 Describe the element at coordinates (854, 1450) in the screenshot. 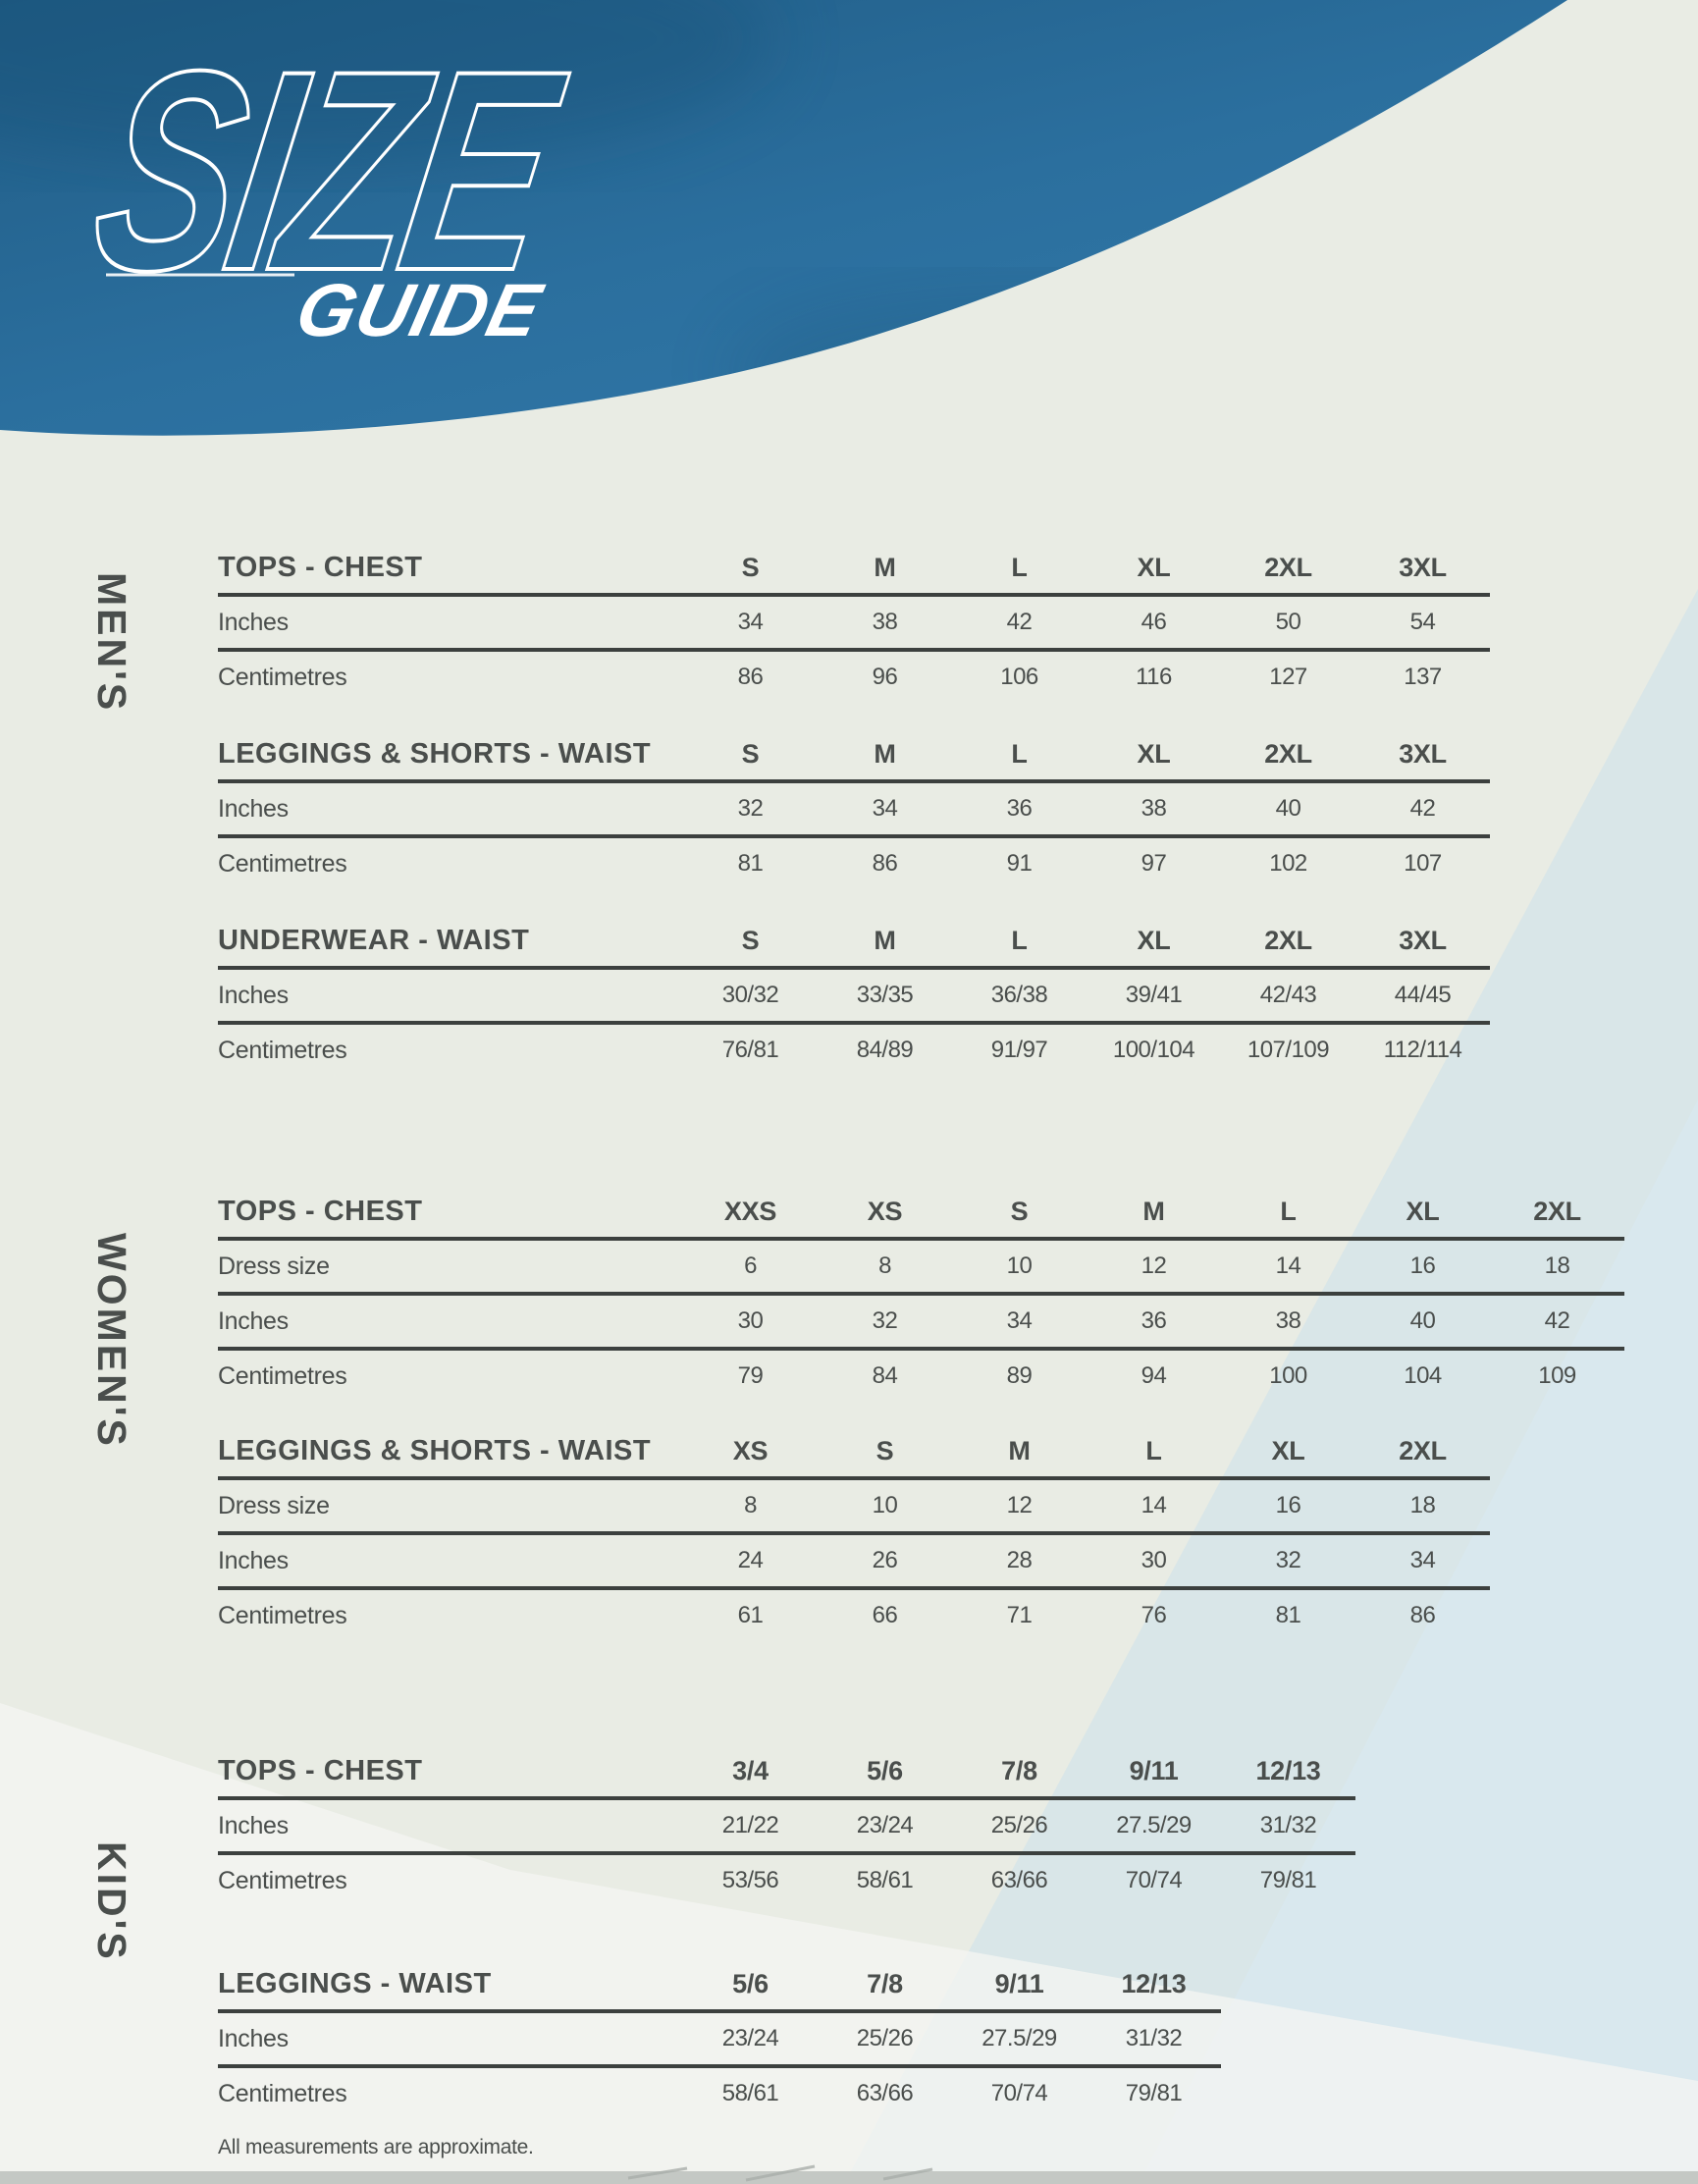

I see `table-header-row: LEGGINGS & SHORTS - WAIST XS S M L XL 2XL` at that location.